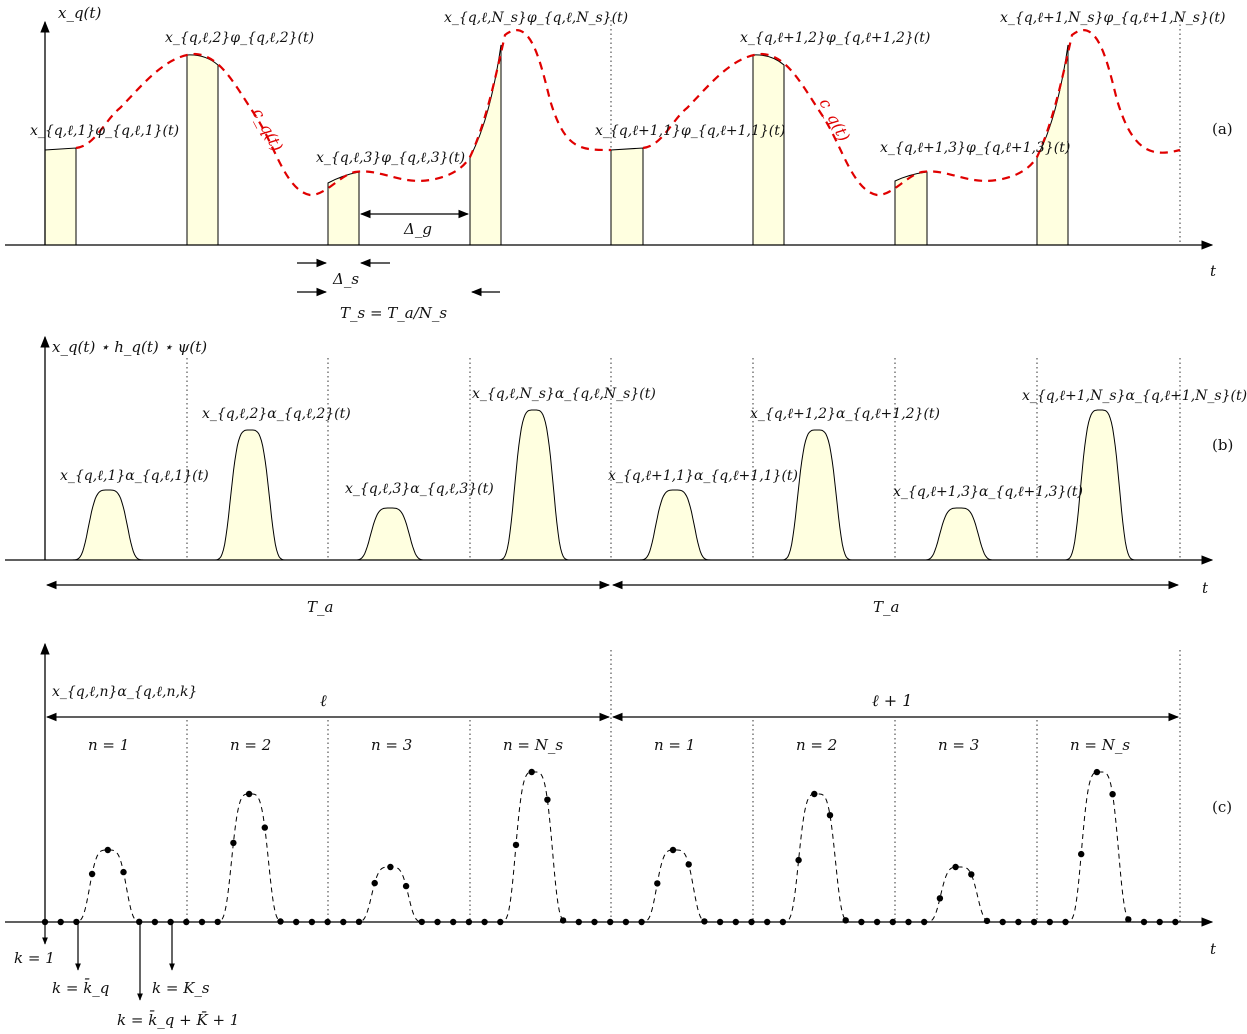 The image size is (1247, 1034). What do you see at coordinates (1222, 807) in the screenshot?
I see `panel-tag: (c)` at bounding box center [1222, 807].